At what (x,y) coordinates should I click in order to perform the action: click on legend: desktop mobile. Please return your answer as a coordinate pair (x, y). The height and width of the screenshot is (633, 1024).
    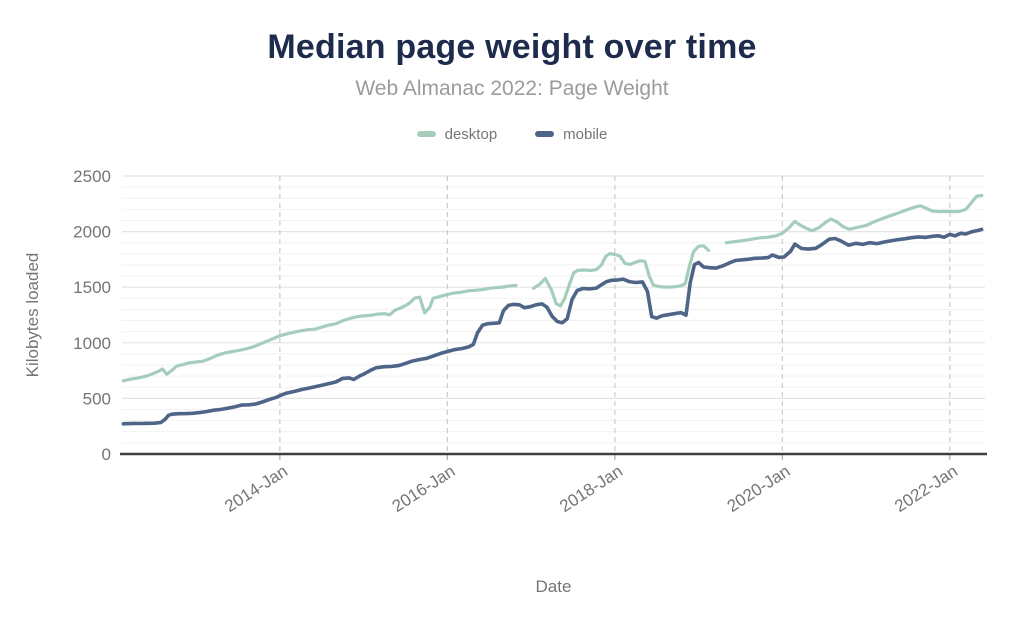
    Looking at the image, I should click on (512, 134).